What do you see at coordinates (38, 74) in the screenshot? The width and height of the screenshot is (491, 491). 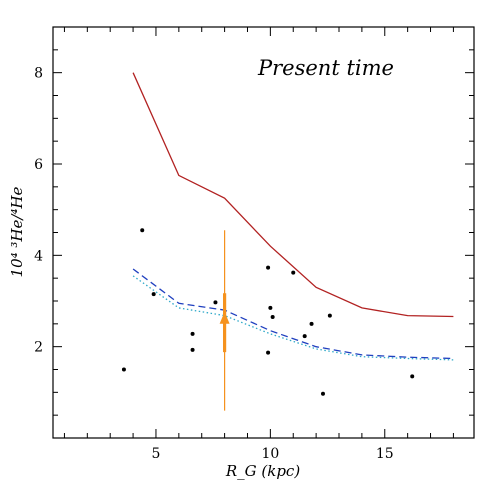 I see `y-tick-label: 8` at bounding box center [38, 74].